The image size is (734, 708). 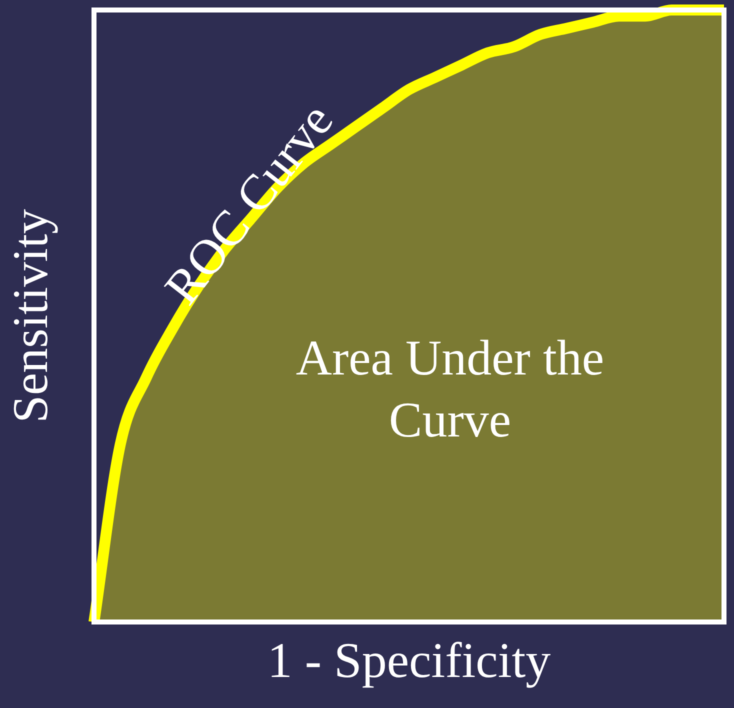 I want to click on y-axis-title: Sensitivity, so click(x=30, y=316).